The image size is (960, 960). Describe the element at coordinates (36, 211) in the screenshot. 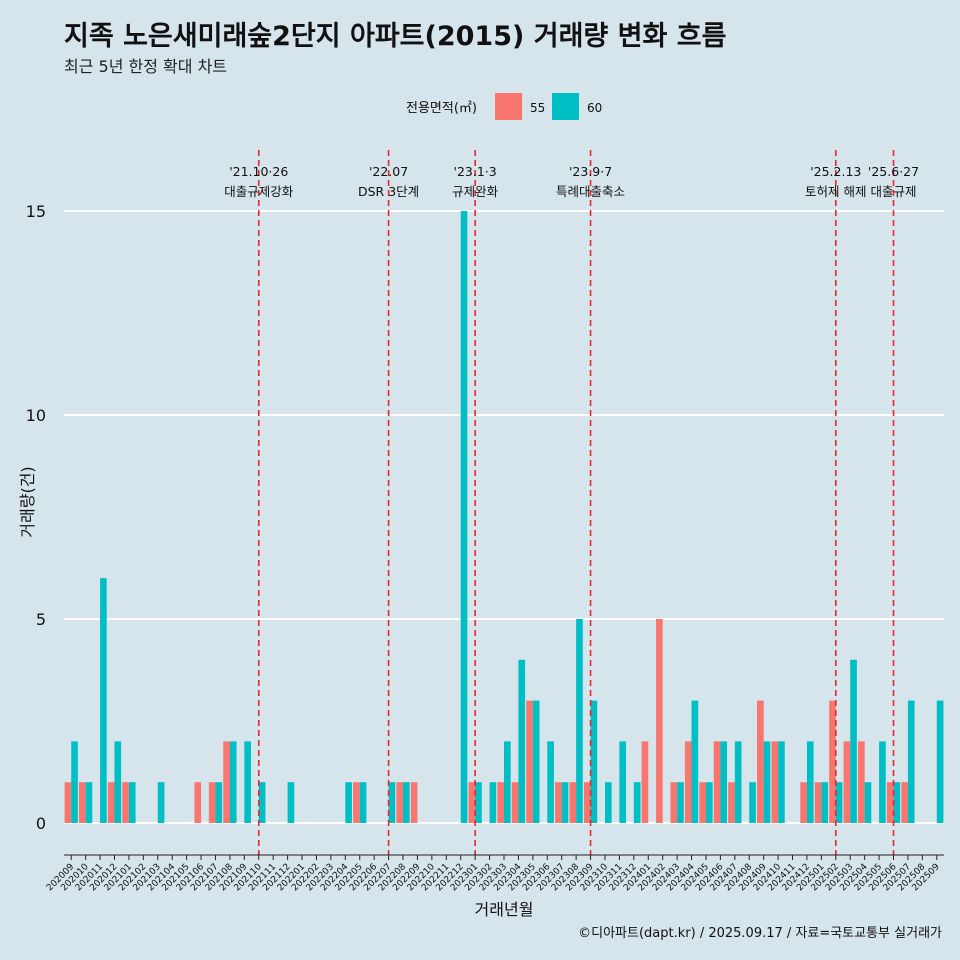

I see `y-tick-label: 15` at that location.